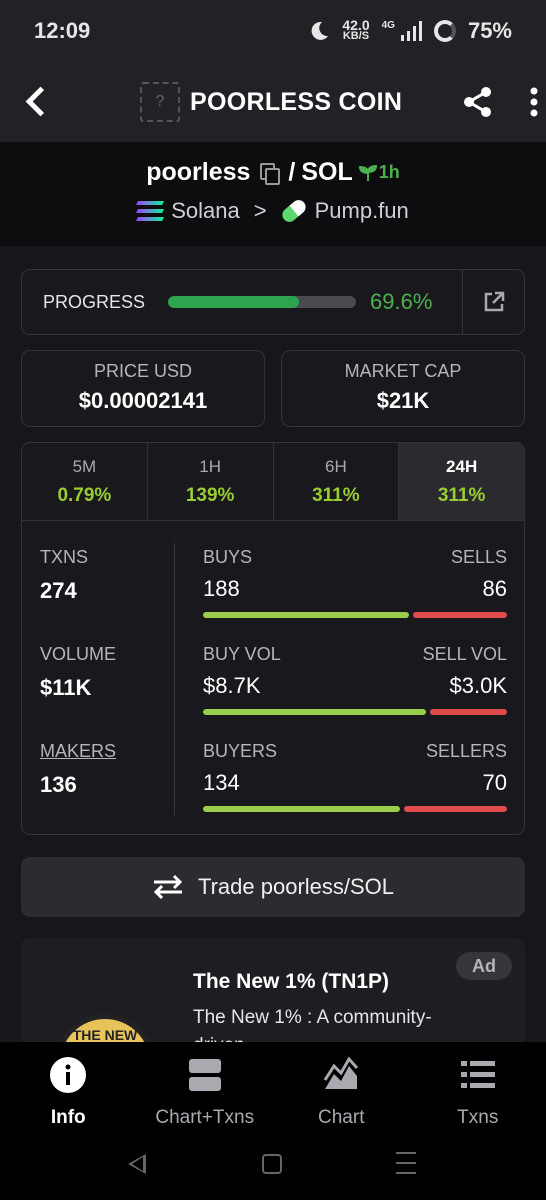  Describe the element at coordinates (444, 31) in the screenshot. I see `battery-icon` at that location.